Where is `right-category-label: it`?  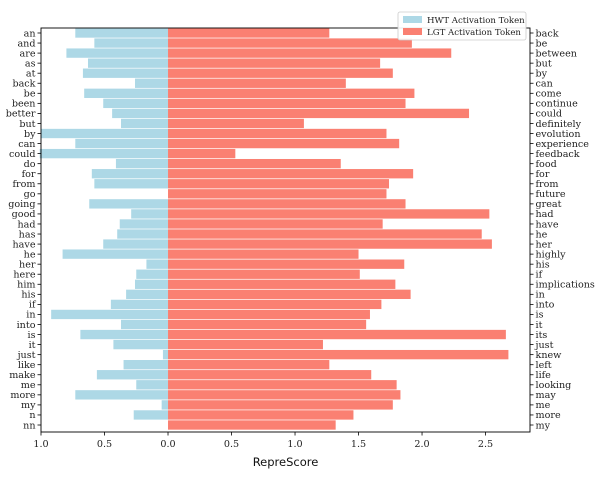 right-category-label: it is located at coordinates (539, 325).